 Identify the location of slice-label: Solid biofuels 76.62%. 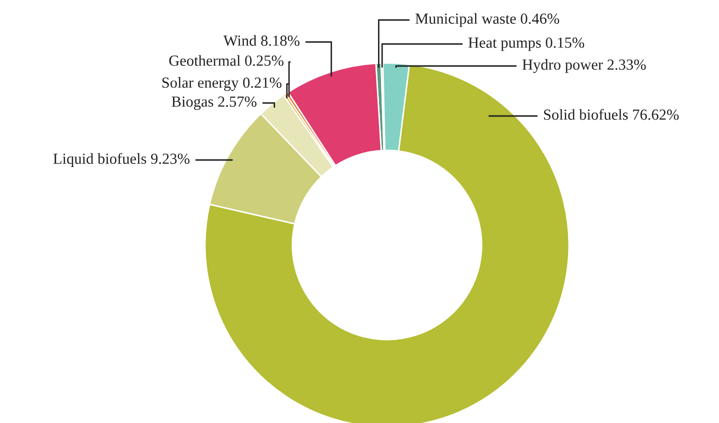
(611, 114).